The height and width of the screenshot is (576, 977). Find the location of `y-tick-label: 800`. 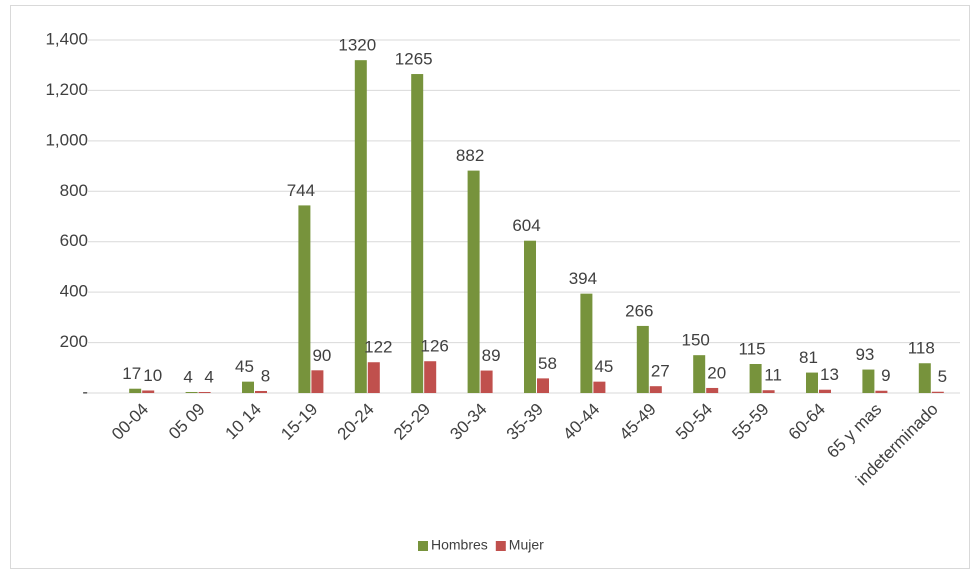

y-tick-label: 800 is located at coordinates (74, 190).